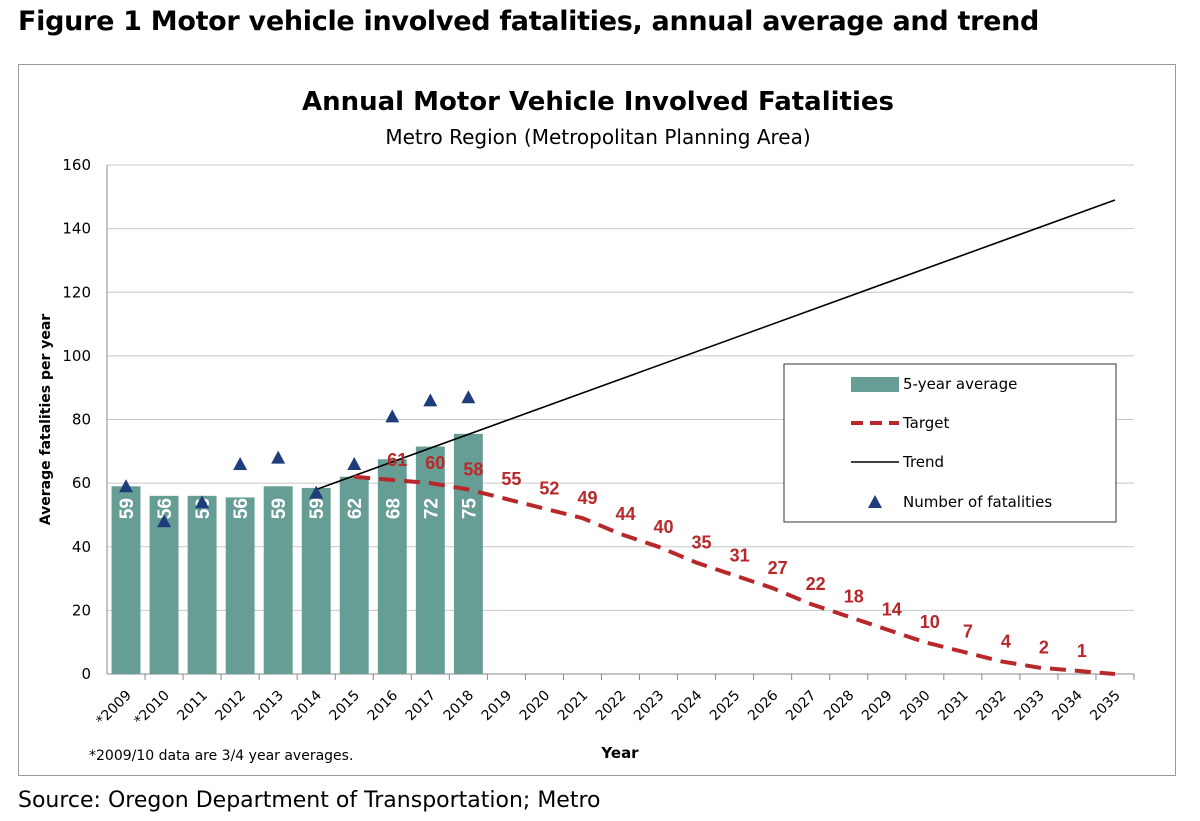 The height and width of the screenshot is (821, 1200). I want to click on target-value-label: 60, so click(435, 463).